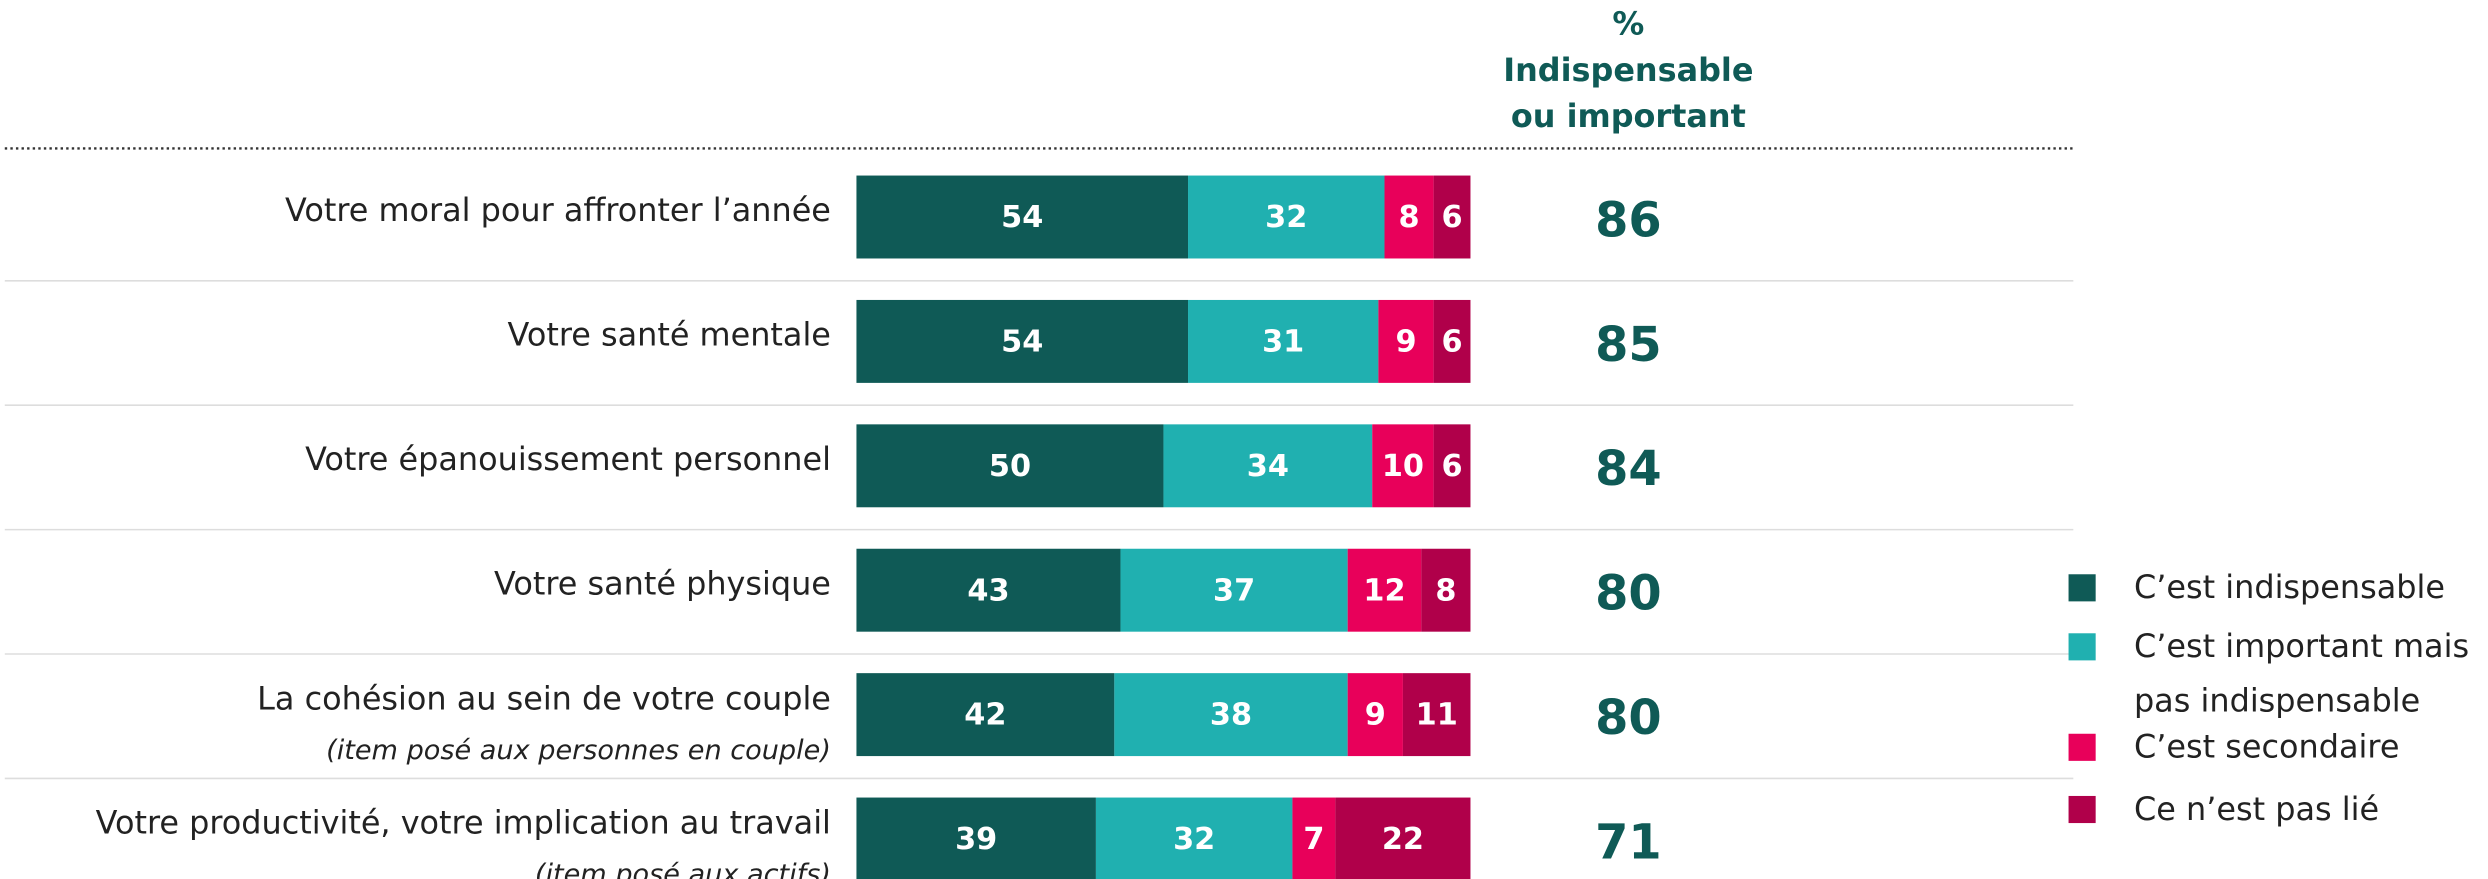 The width and height of the screenshot is (2488, 879). I want to click on value-label: 43, so click(988, 590).